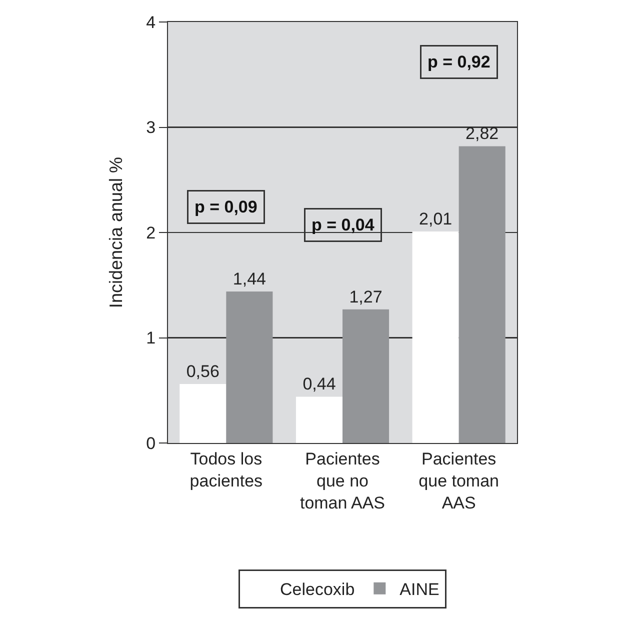 This screenshot has height=628, width=617. I want to click on annotation: p = 0,09, so click(226, 207).